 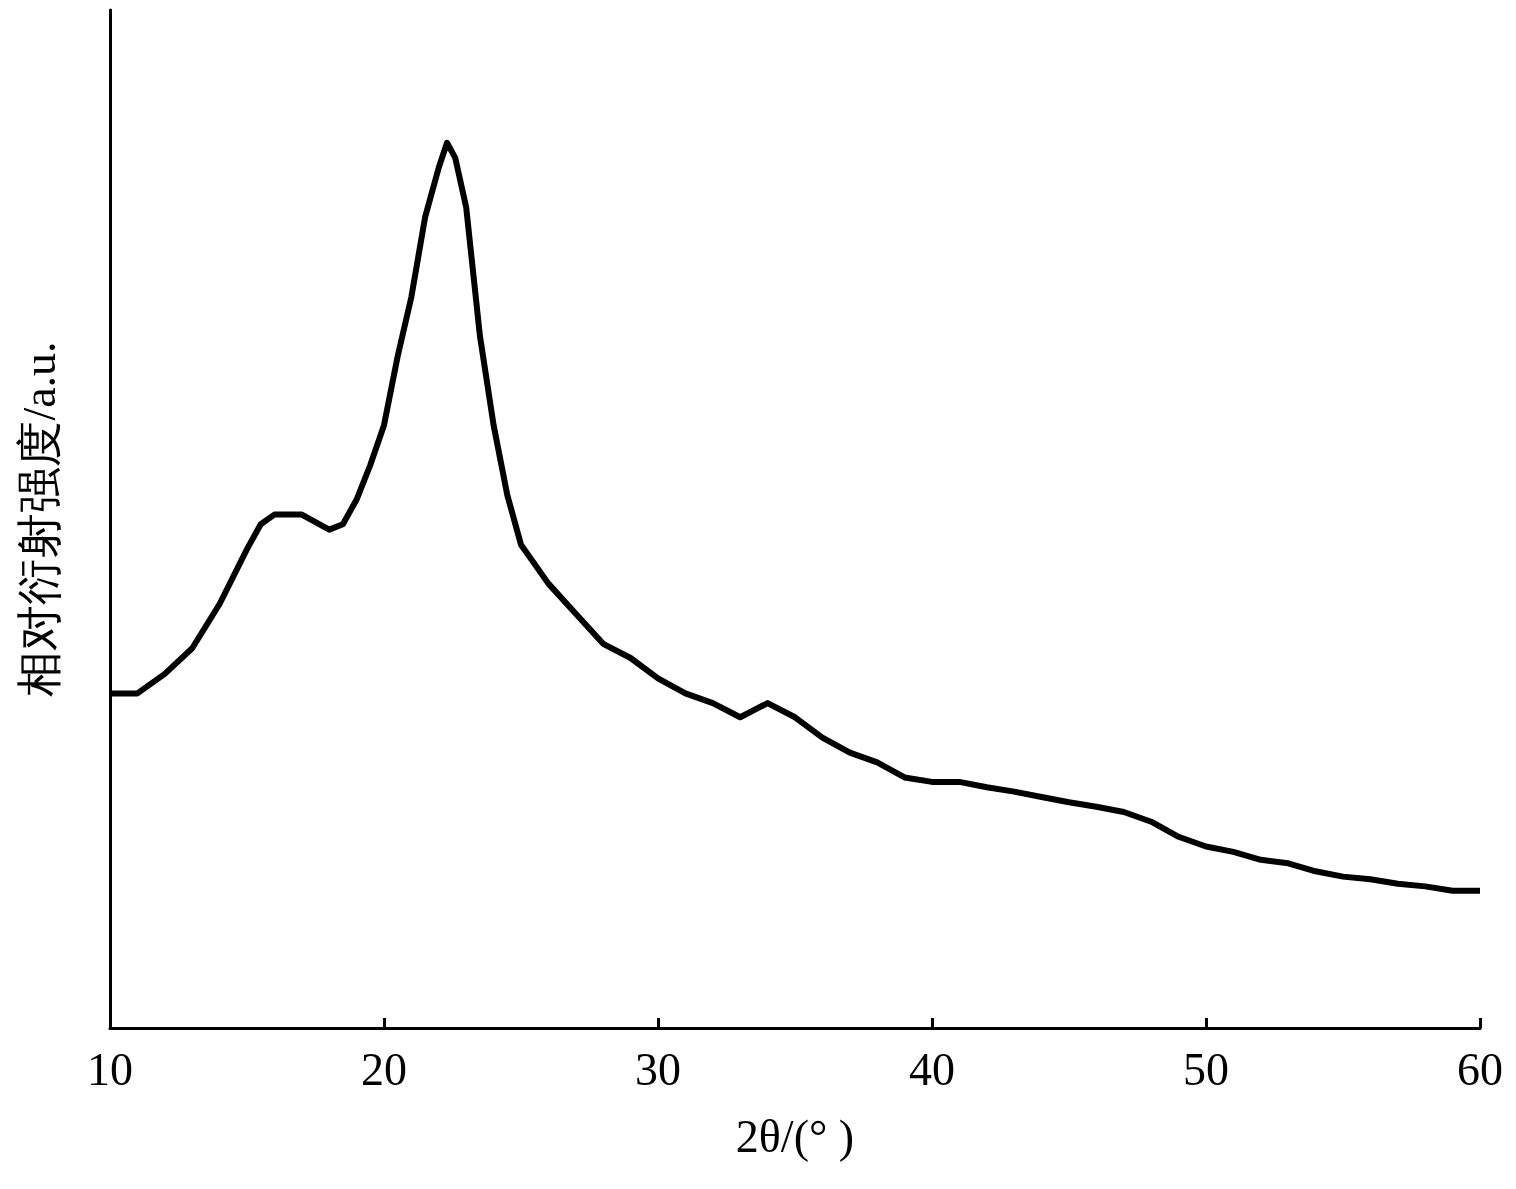 I want to click on x-tick-label: 20, so click(x=384, y=1069).